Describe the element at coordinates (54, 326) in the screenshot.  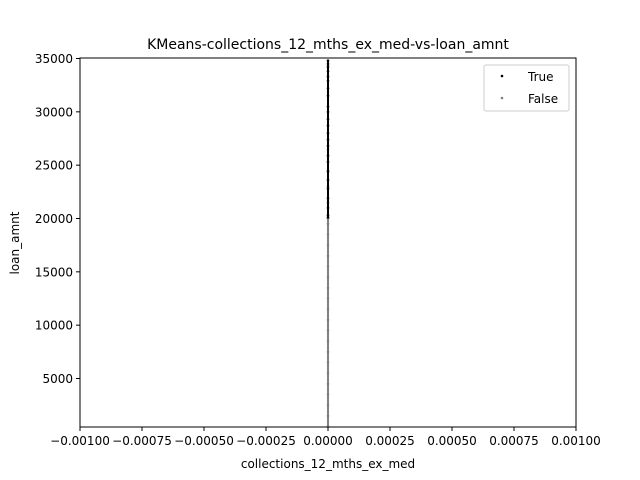
I see `y-tick-label: 10000` at that location.